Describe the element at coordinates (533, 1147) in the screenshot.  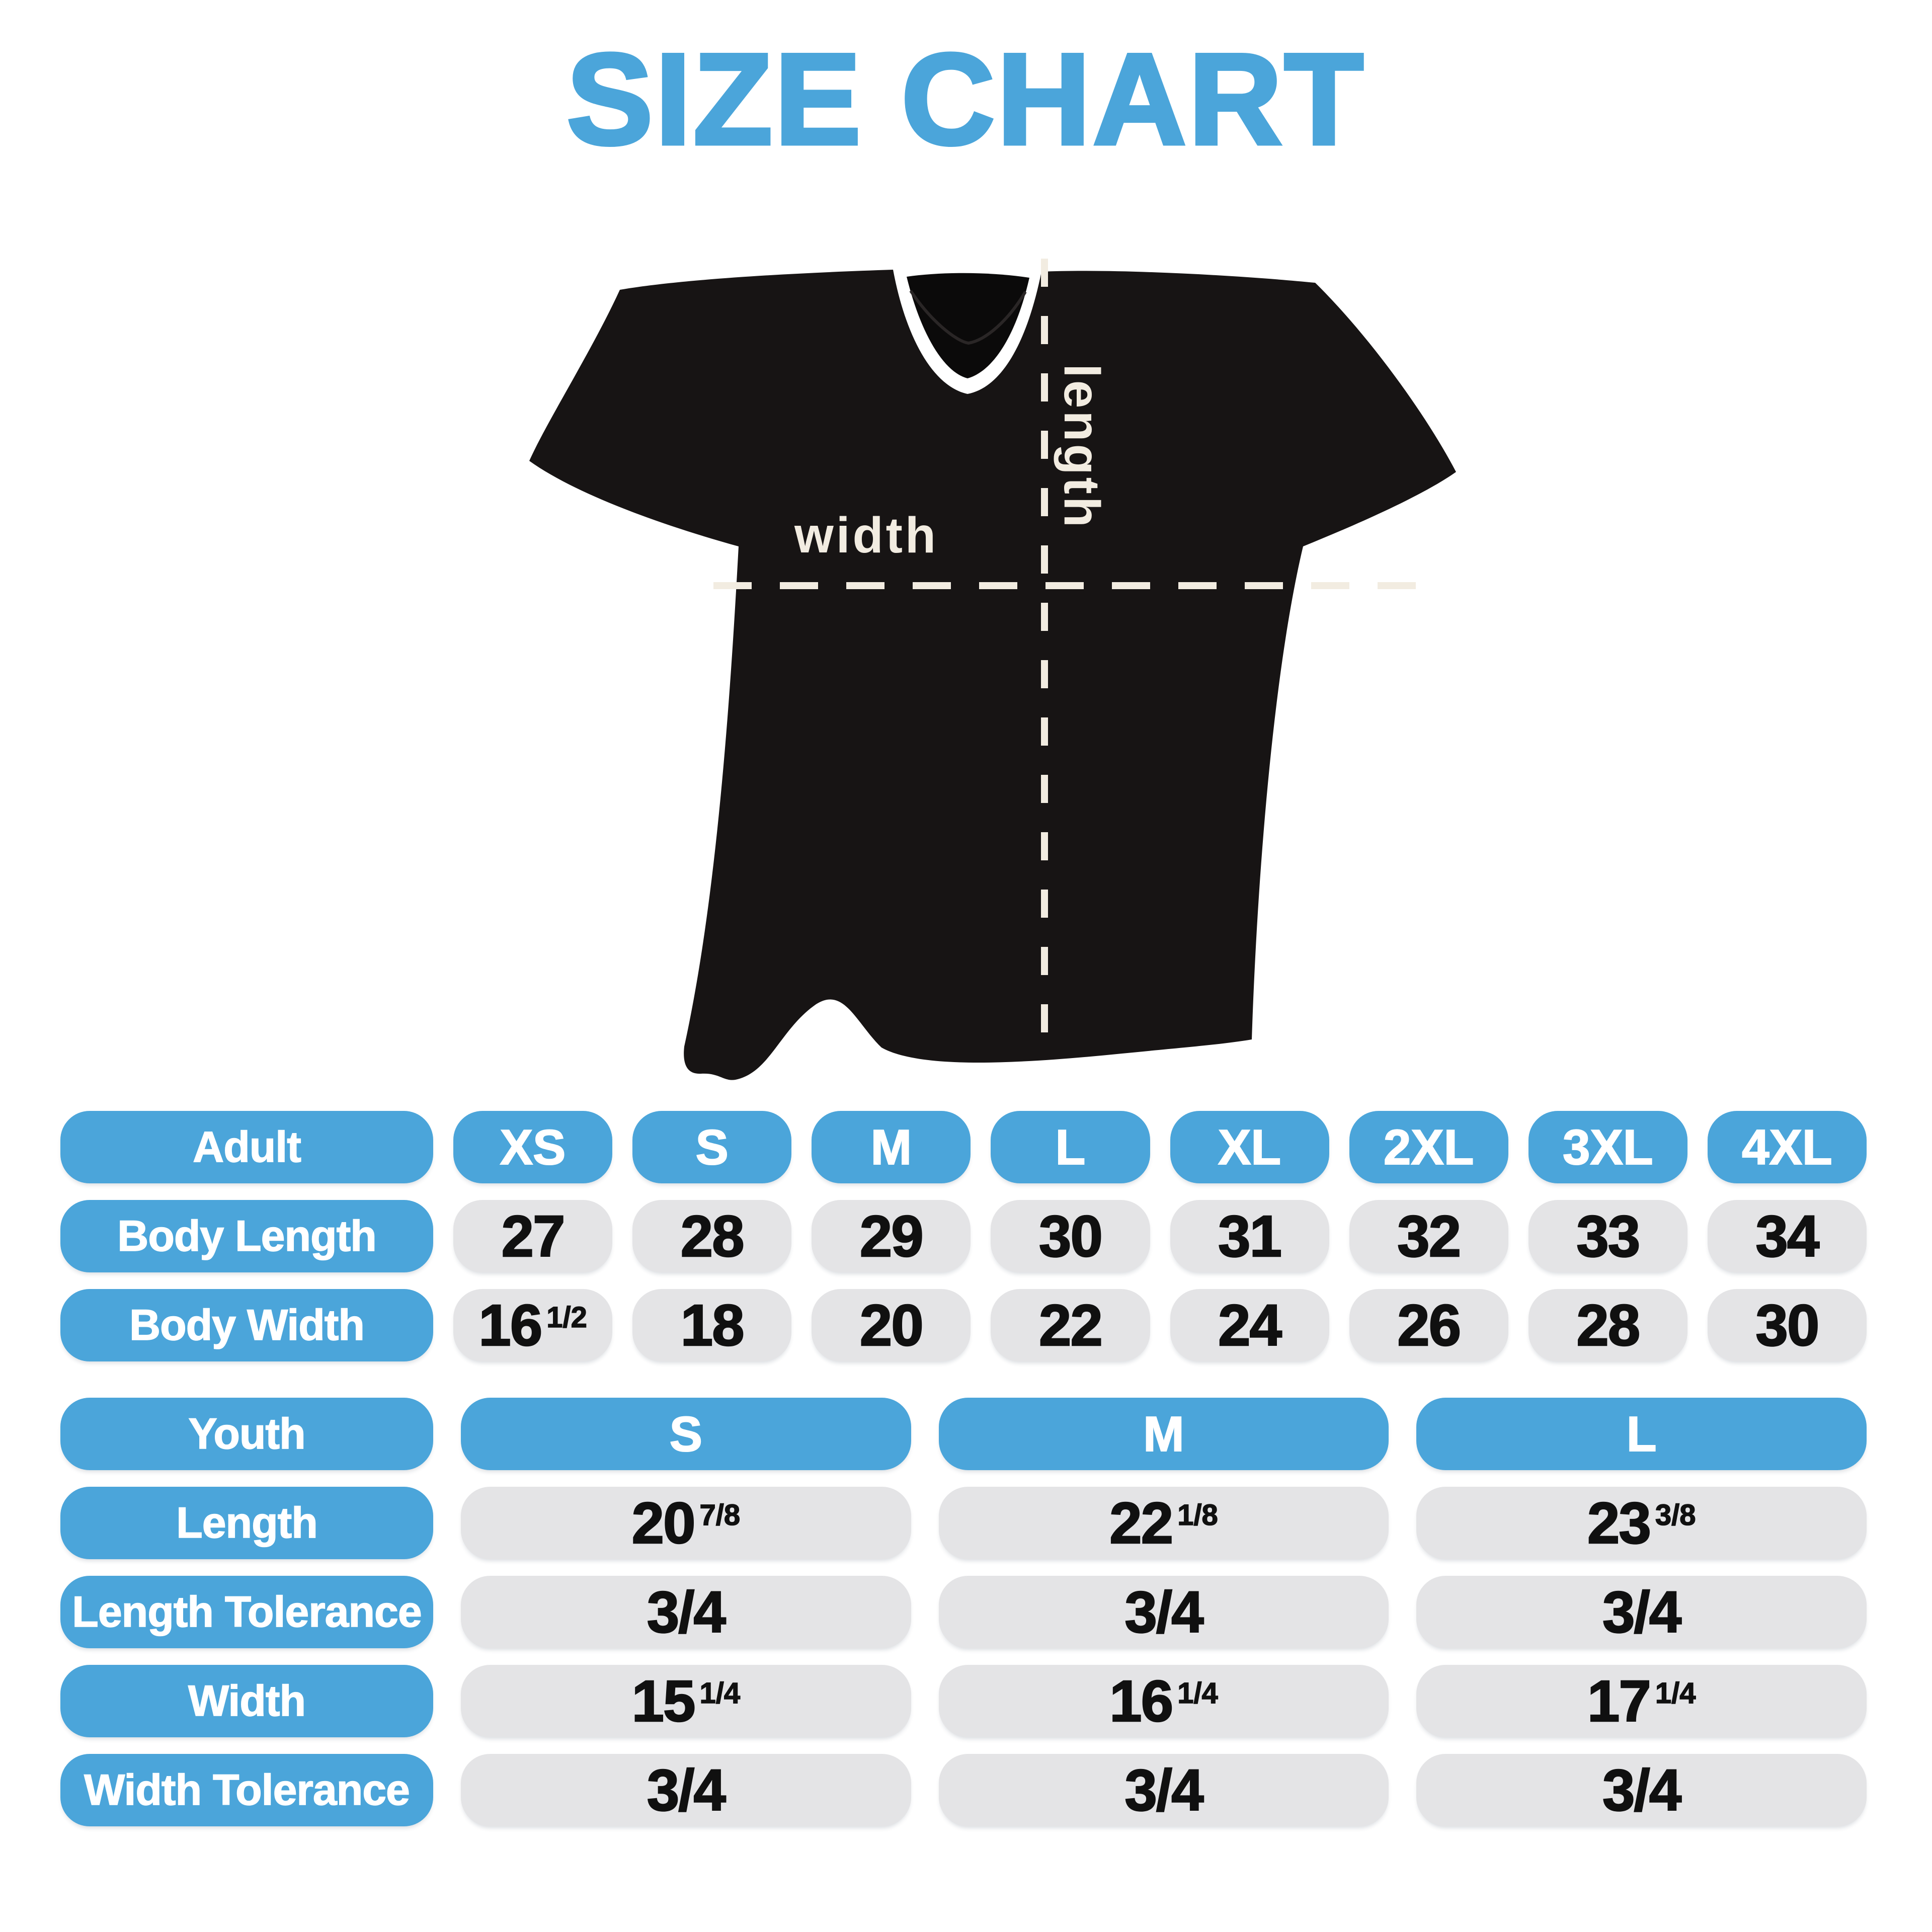
I see `size-header-xs: XS` at that location.